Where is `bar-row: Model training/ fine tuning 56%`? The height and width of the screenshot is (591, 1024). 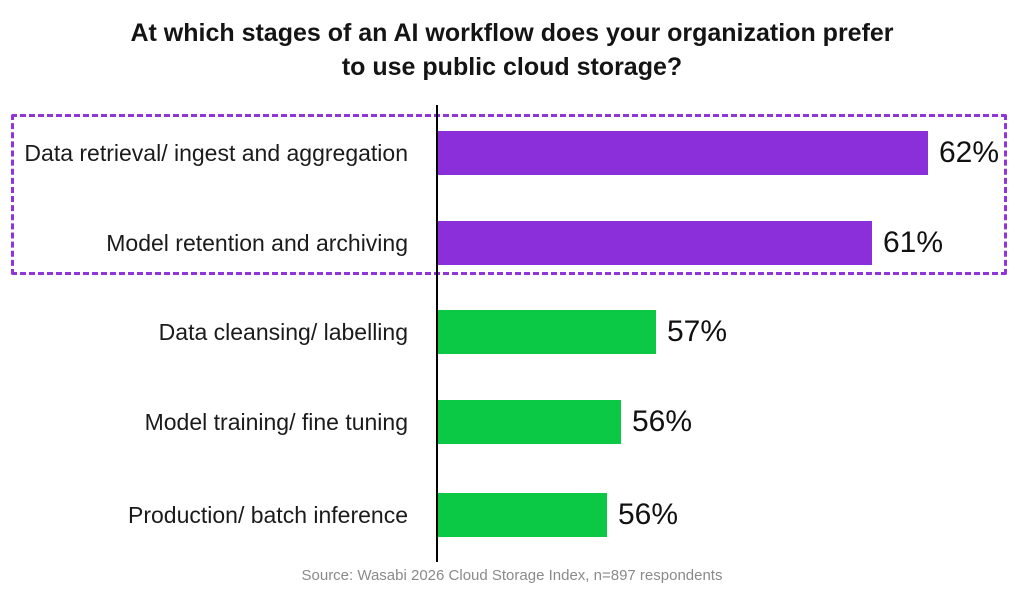
bar-row: Model training/ fine tuning 56% is located at coordinates (512, 422).